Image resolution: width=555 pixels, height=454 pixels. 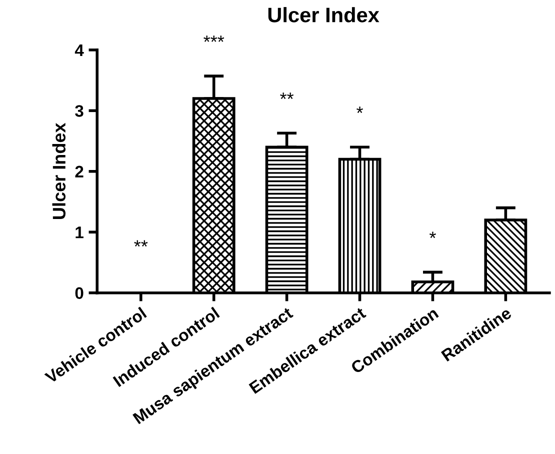 What do you see at coordinates (79, 172) in the screenshot?
I see `y-tick-label: 2` at bounding box center [79, 172].